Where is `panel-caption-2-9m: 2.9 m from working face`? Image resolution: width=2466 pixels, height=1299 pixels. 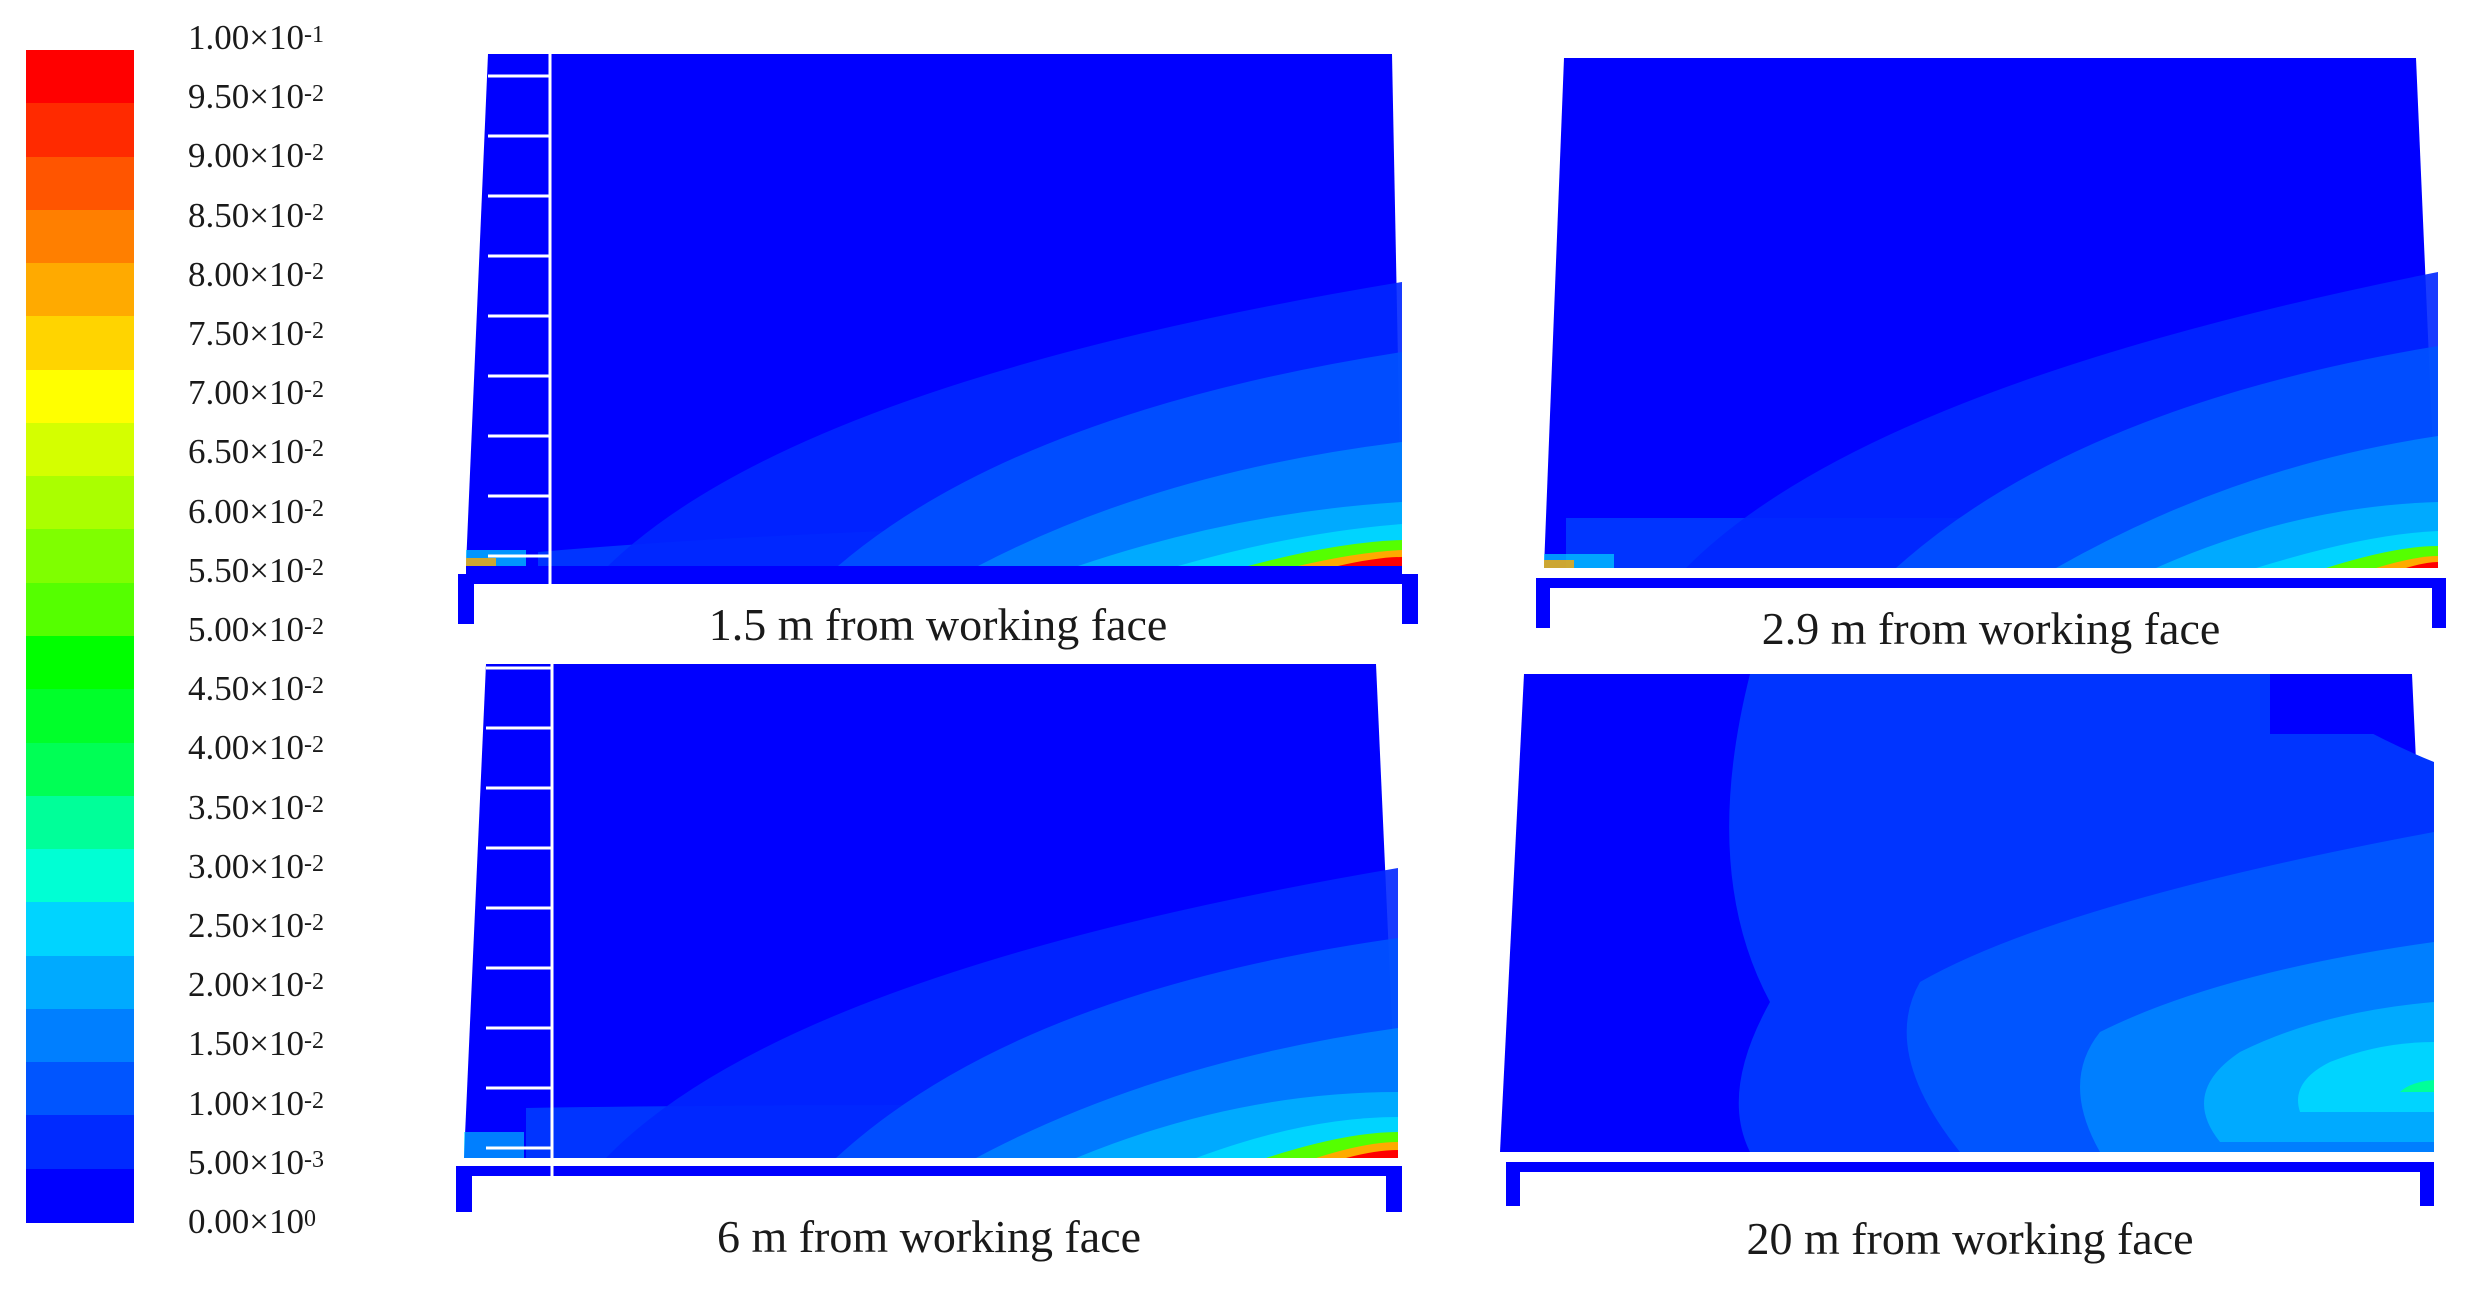 panel-caption-2-9m: 2.9 m from working face is located at coordinates (1991, 628).